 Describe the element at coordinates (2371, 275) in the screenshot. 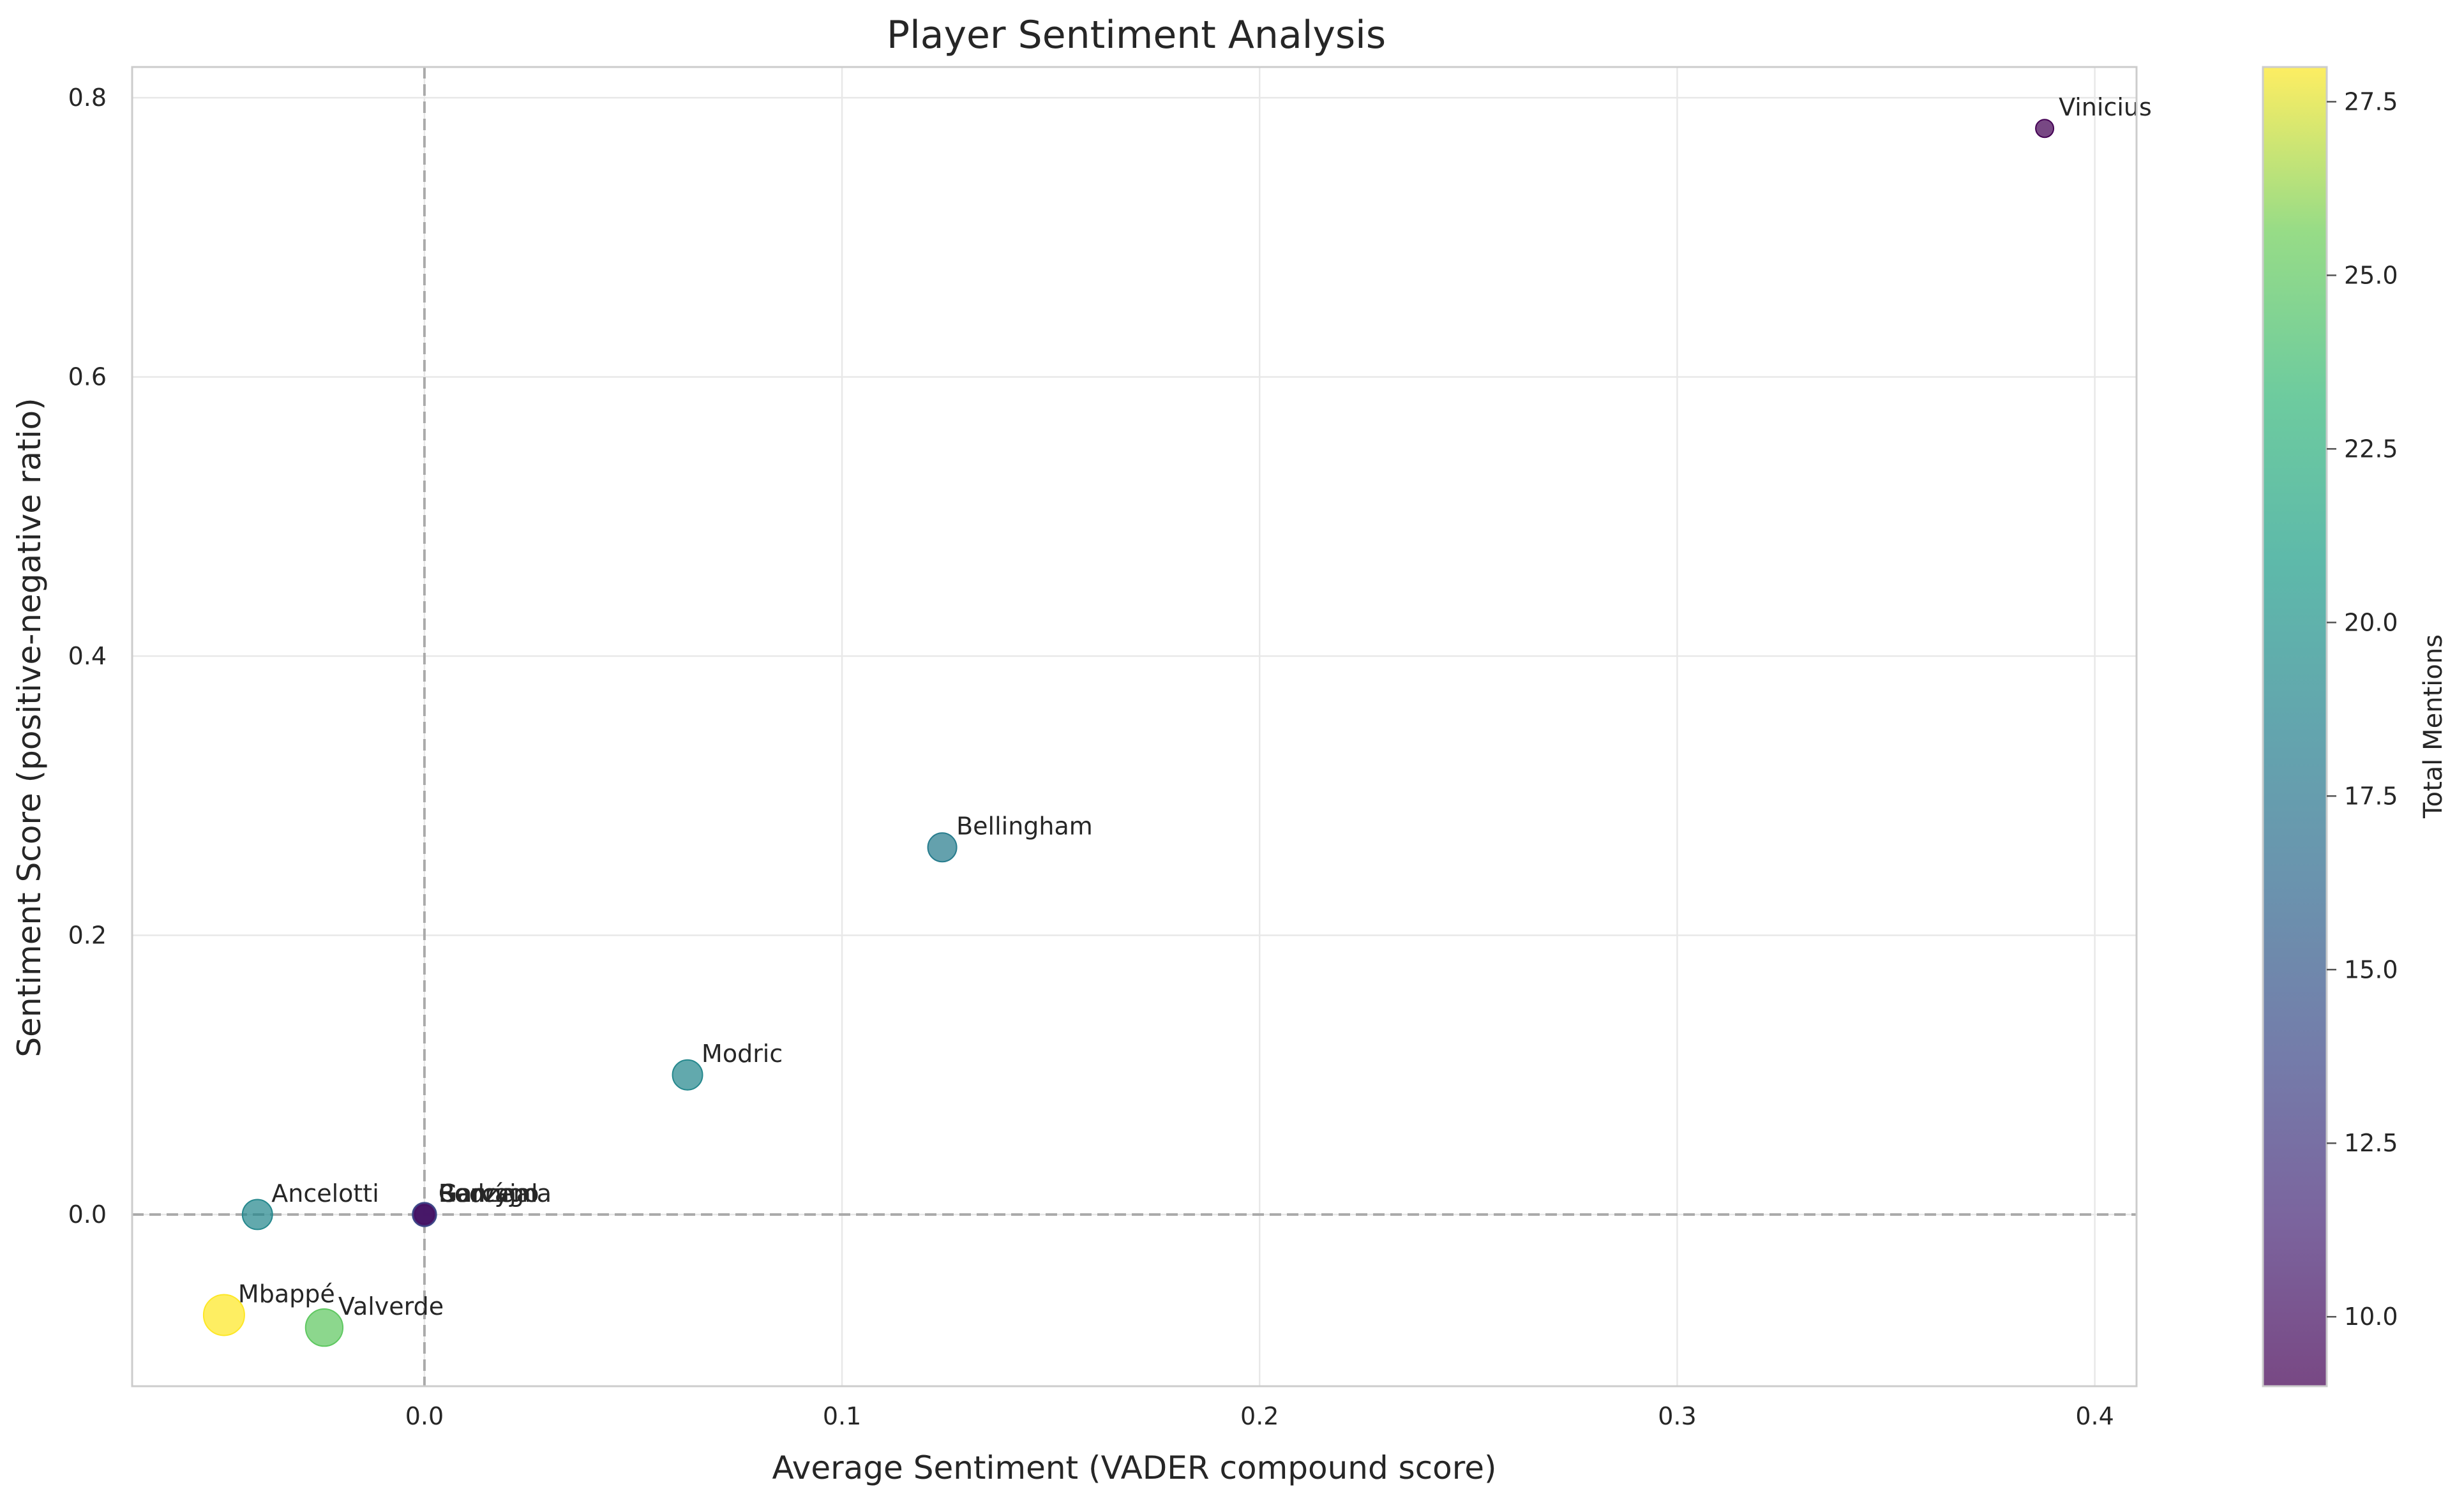

I see `colorbar-tick-label: 25.0` at that location.